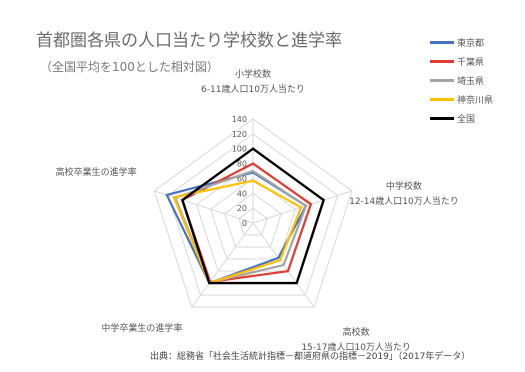  I want to click on legend-label: 東京都, so click(471, 44).